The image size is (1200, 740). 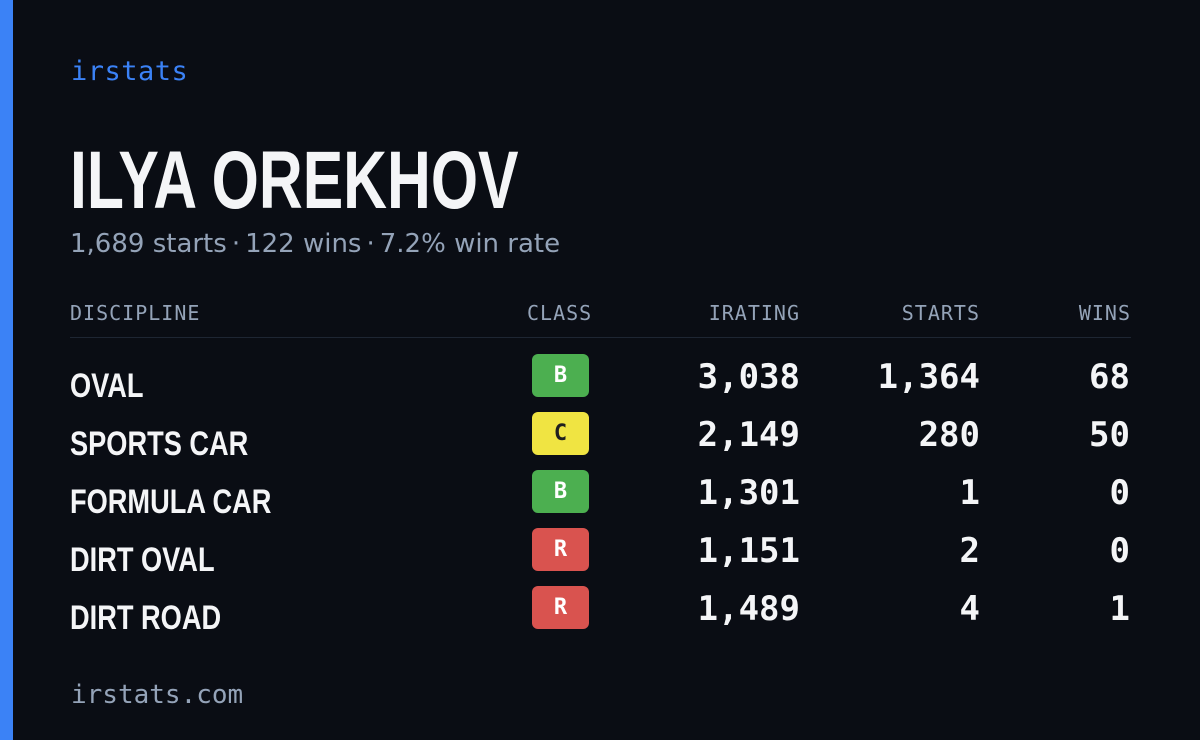 What do you see at coordinates (157, 695) in the screenshot?
I see `footer-url: irstats.com` at bounding box center [157, 695].